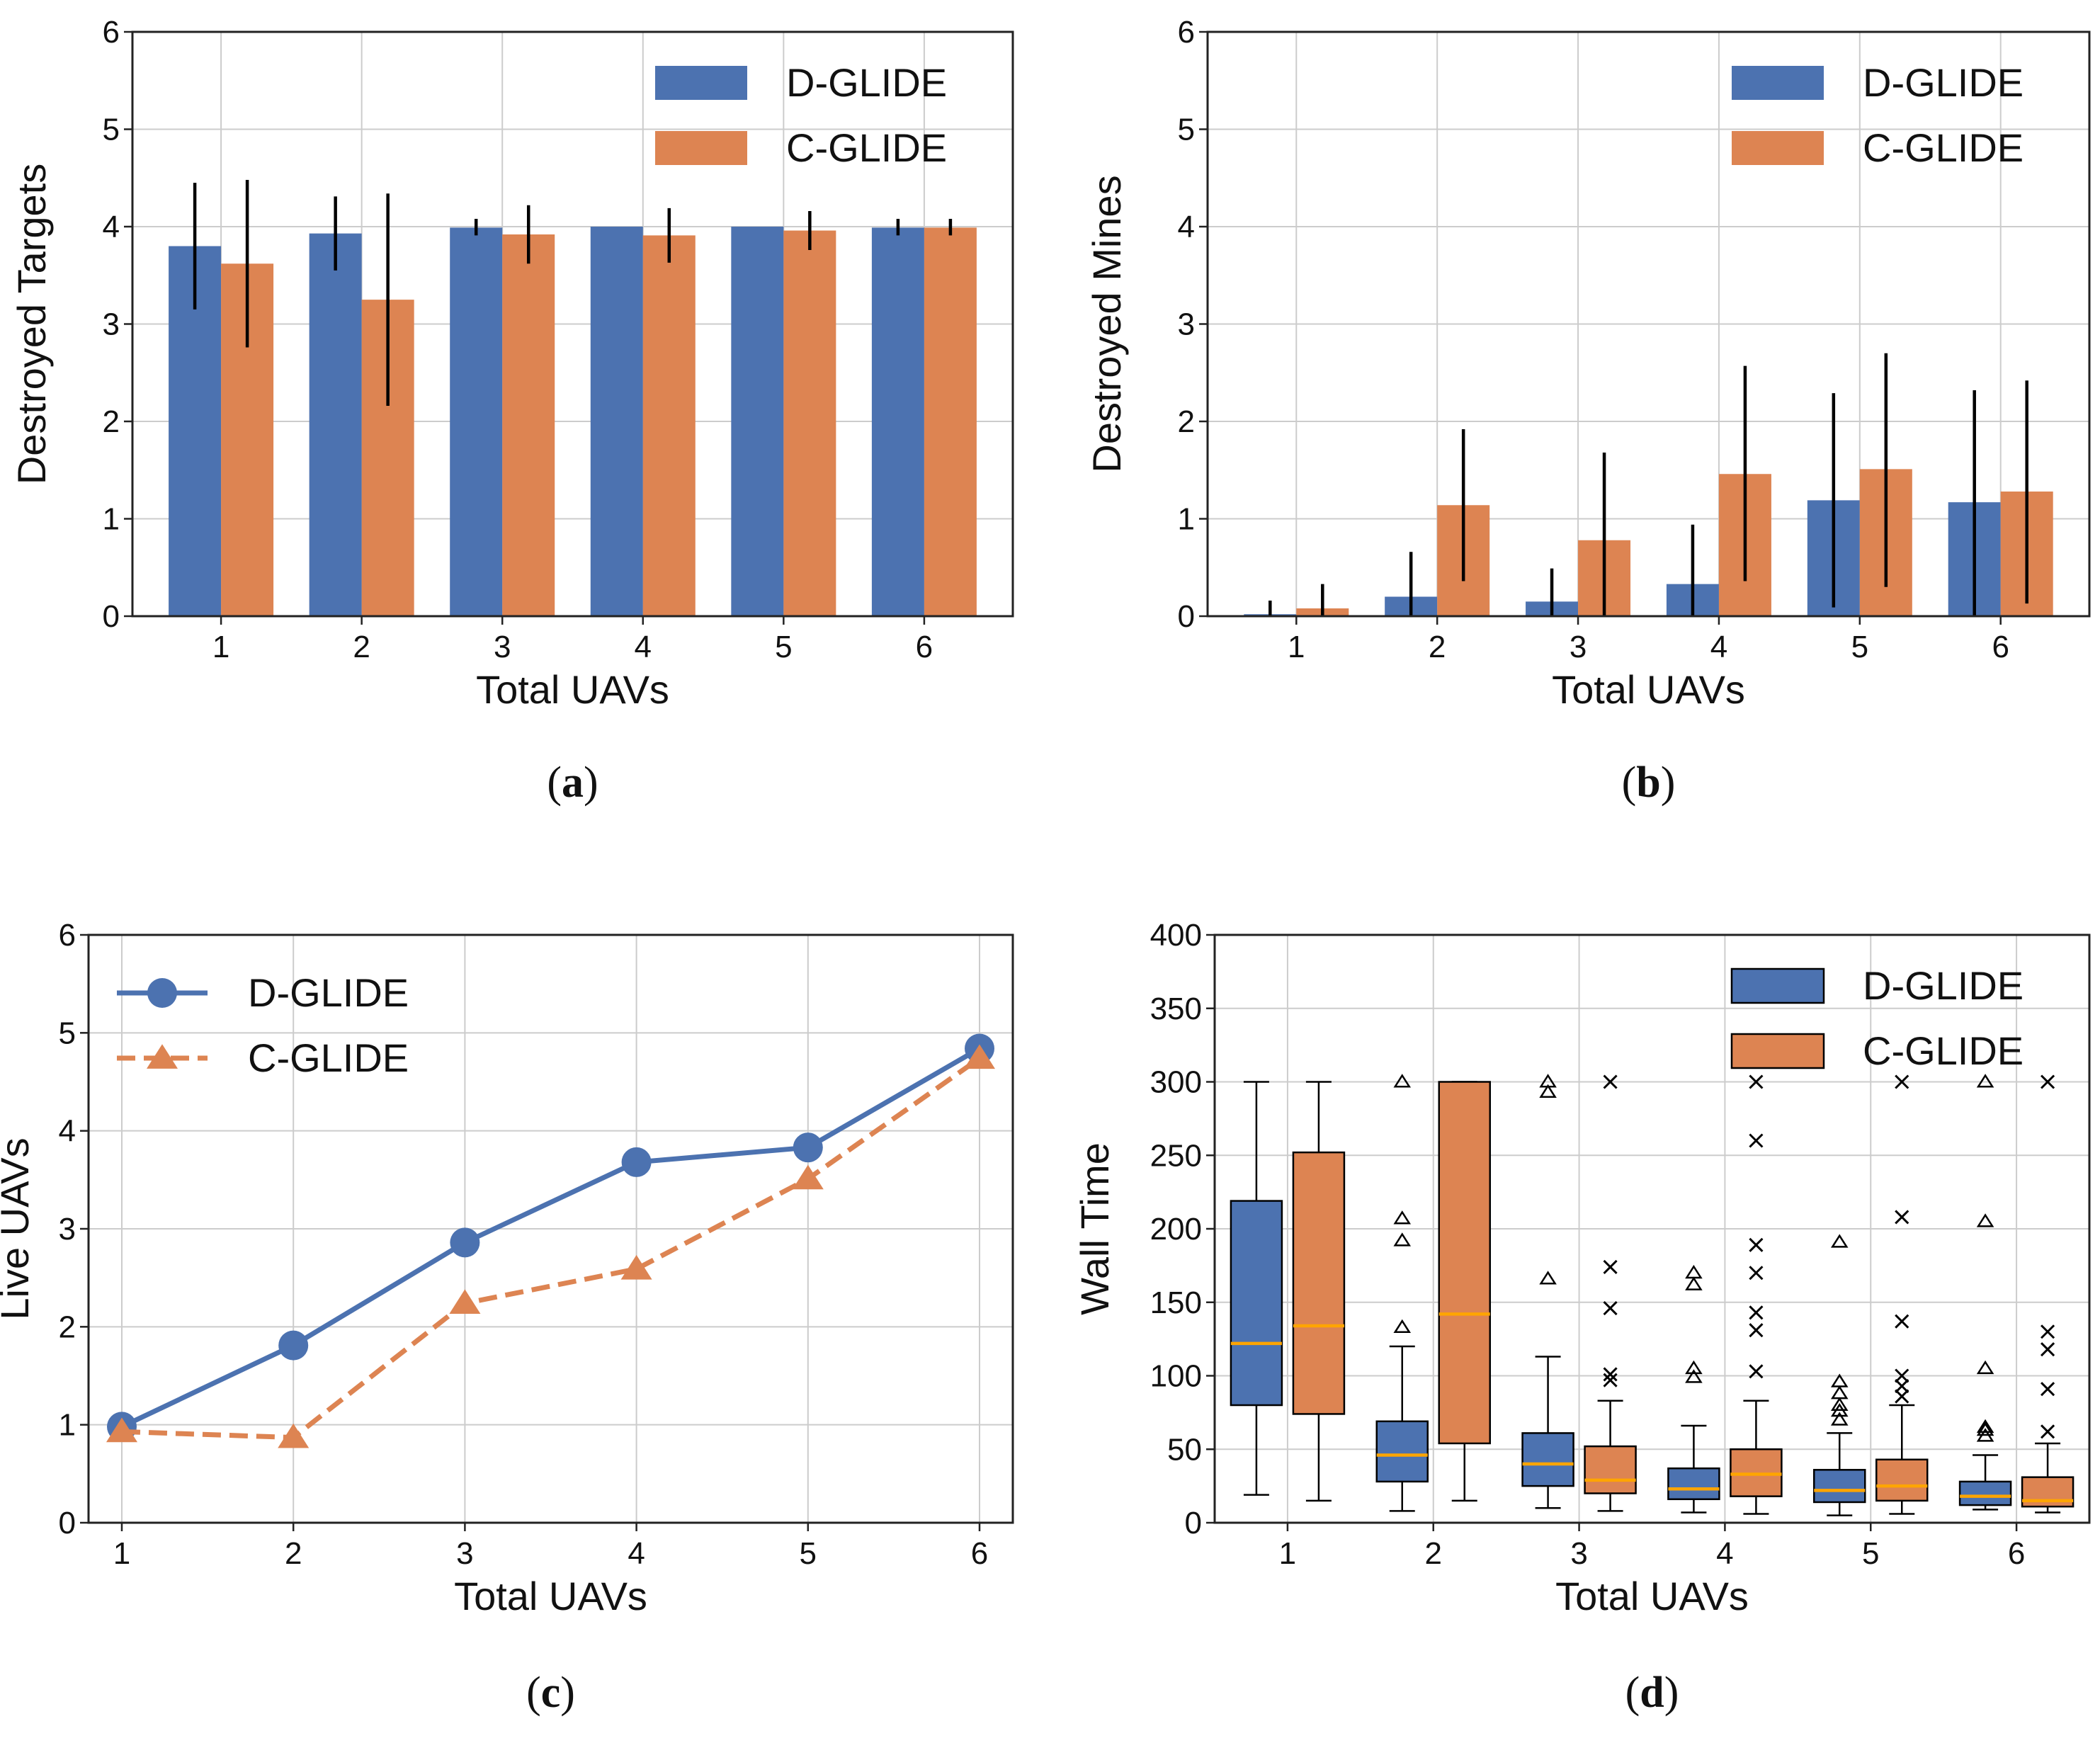 This screenshot has width=2100, height=1743. What do you see at coordinates (1176, 1302) in the screenshot?
I see `y-tick-label: 150` at bounding box center [1176, 1302].